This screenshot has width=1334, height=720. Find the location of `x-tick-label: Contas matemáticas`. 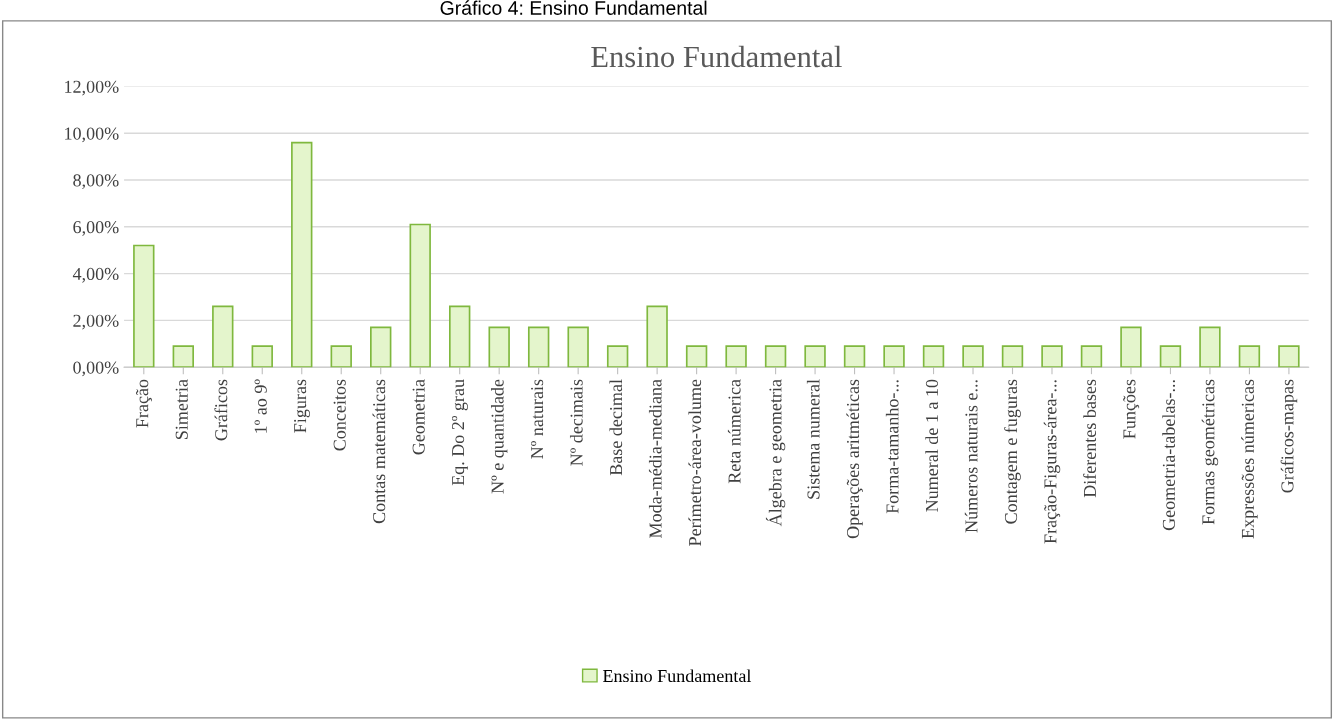

x-tick-label: Contas matemáticas is located at coordinates (379, 451).